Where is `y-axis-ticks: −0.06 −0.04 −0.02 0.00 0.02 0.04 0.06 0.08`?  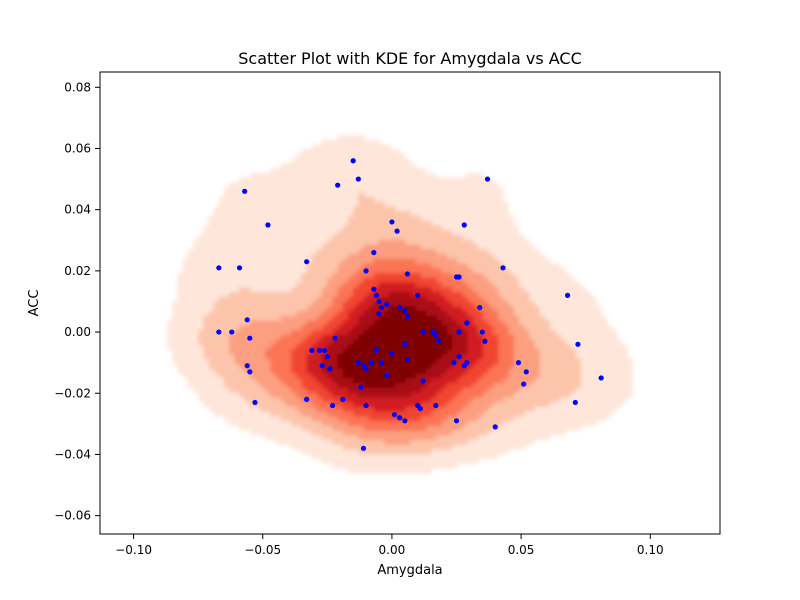 y-axis-ticks: −0.06 −0.04 −0.02 0.00 0.02 0.04 0.06 0.08 is located at coordinates (77, 301).